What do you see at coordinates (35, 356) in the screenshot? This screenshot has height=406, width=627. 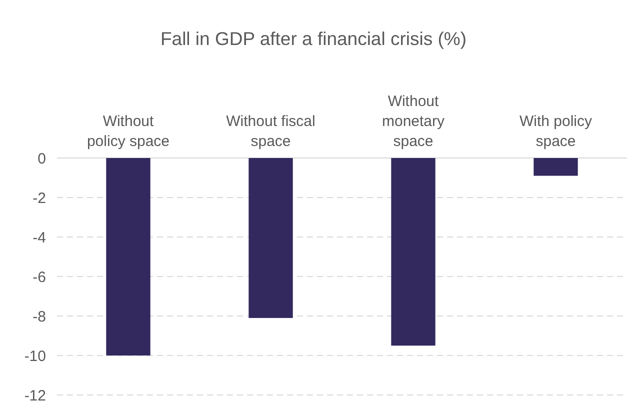 I see `y-tick-label: -10` at bounding box center [35, 356].